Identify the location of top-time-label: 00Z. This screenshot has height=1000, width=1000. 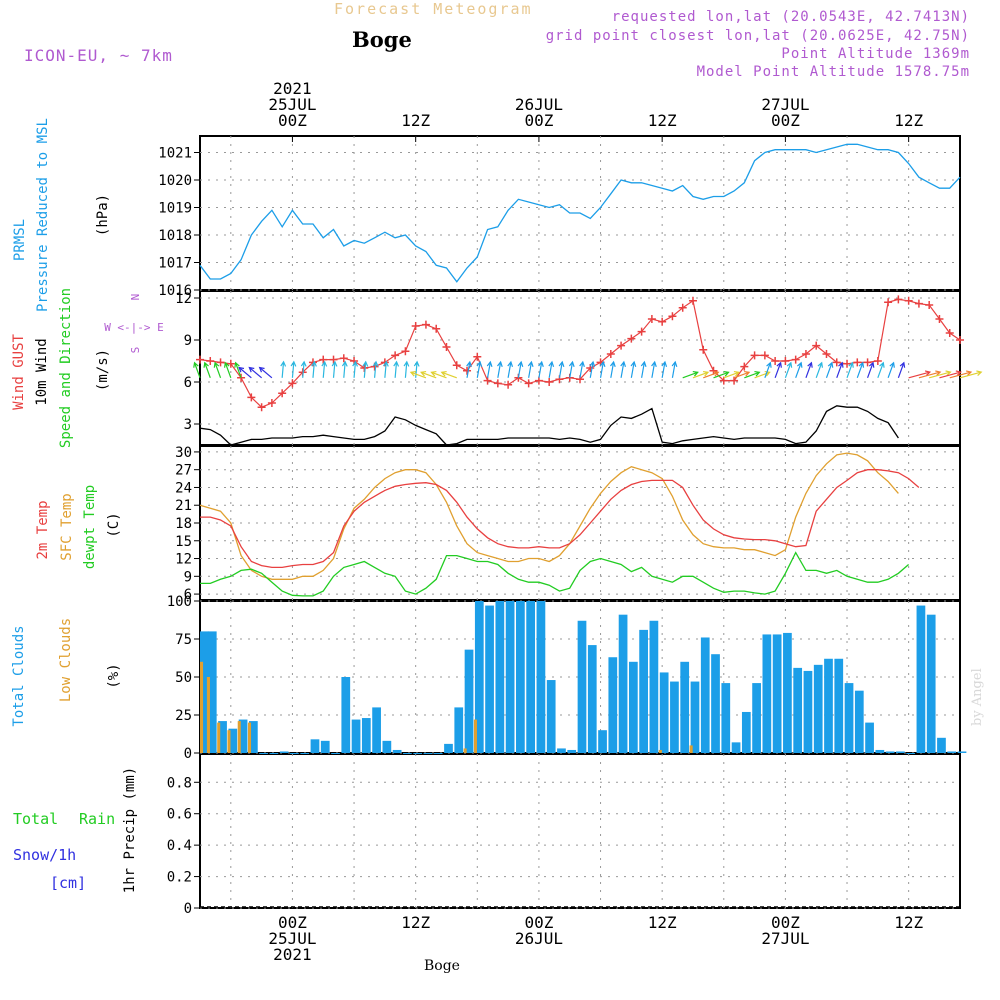
(785, 120).